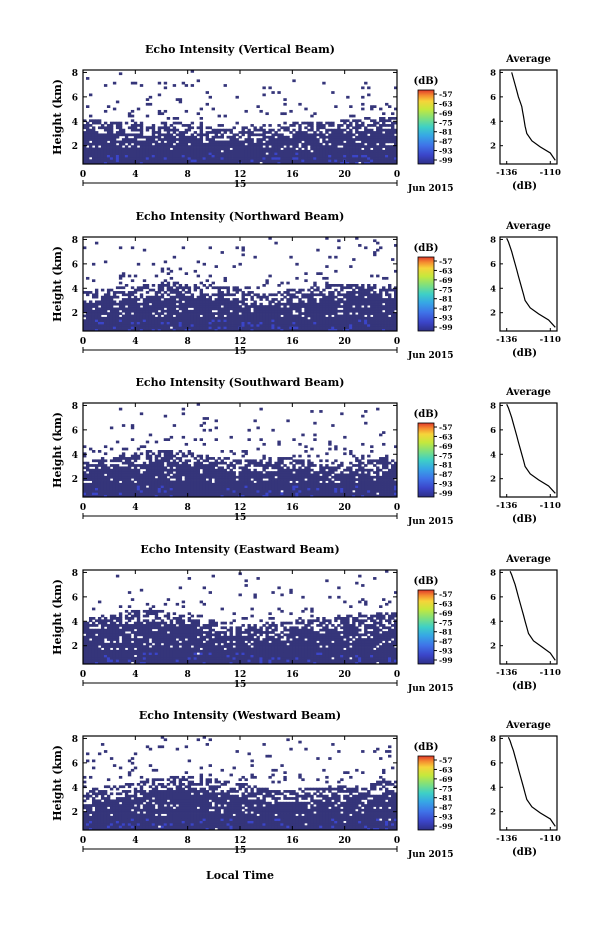  What do you see at coordinates (446, 113) in the screenshot?
I see `colorbar-tick-label: -69` at bounding box center [446, 113].